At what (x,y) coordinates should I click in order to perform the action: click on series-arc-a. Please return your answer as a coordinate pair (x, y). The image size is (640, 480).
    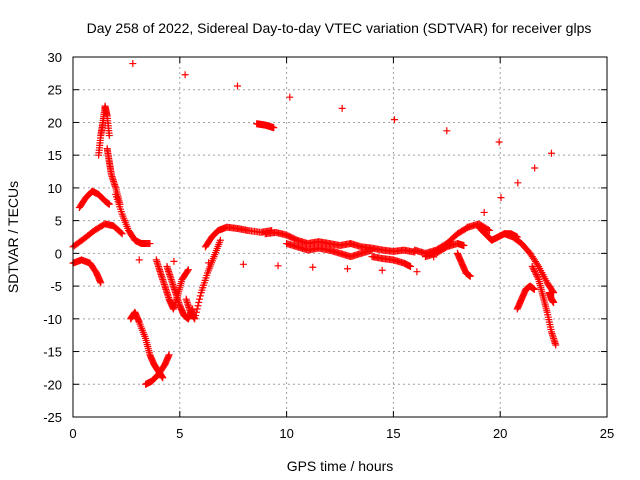
    Looking at the image, I should click on (97, 235).